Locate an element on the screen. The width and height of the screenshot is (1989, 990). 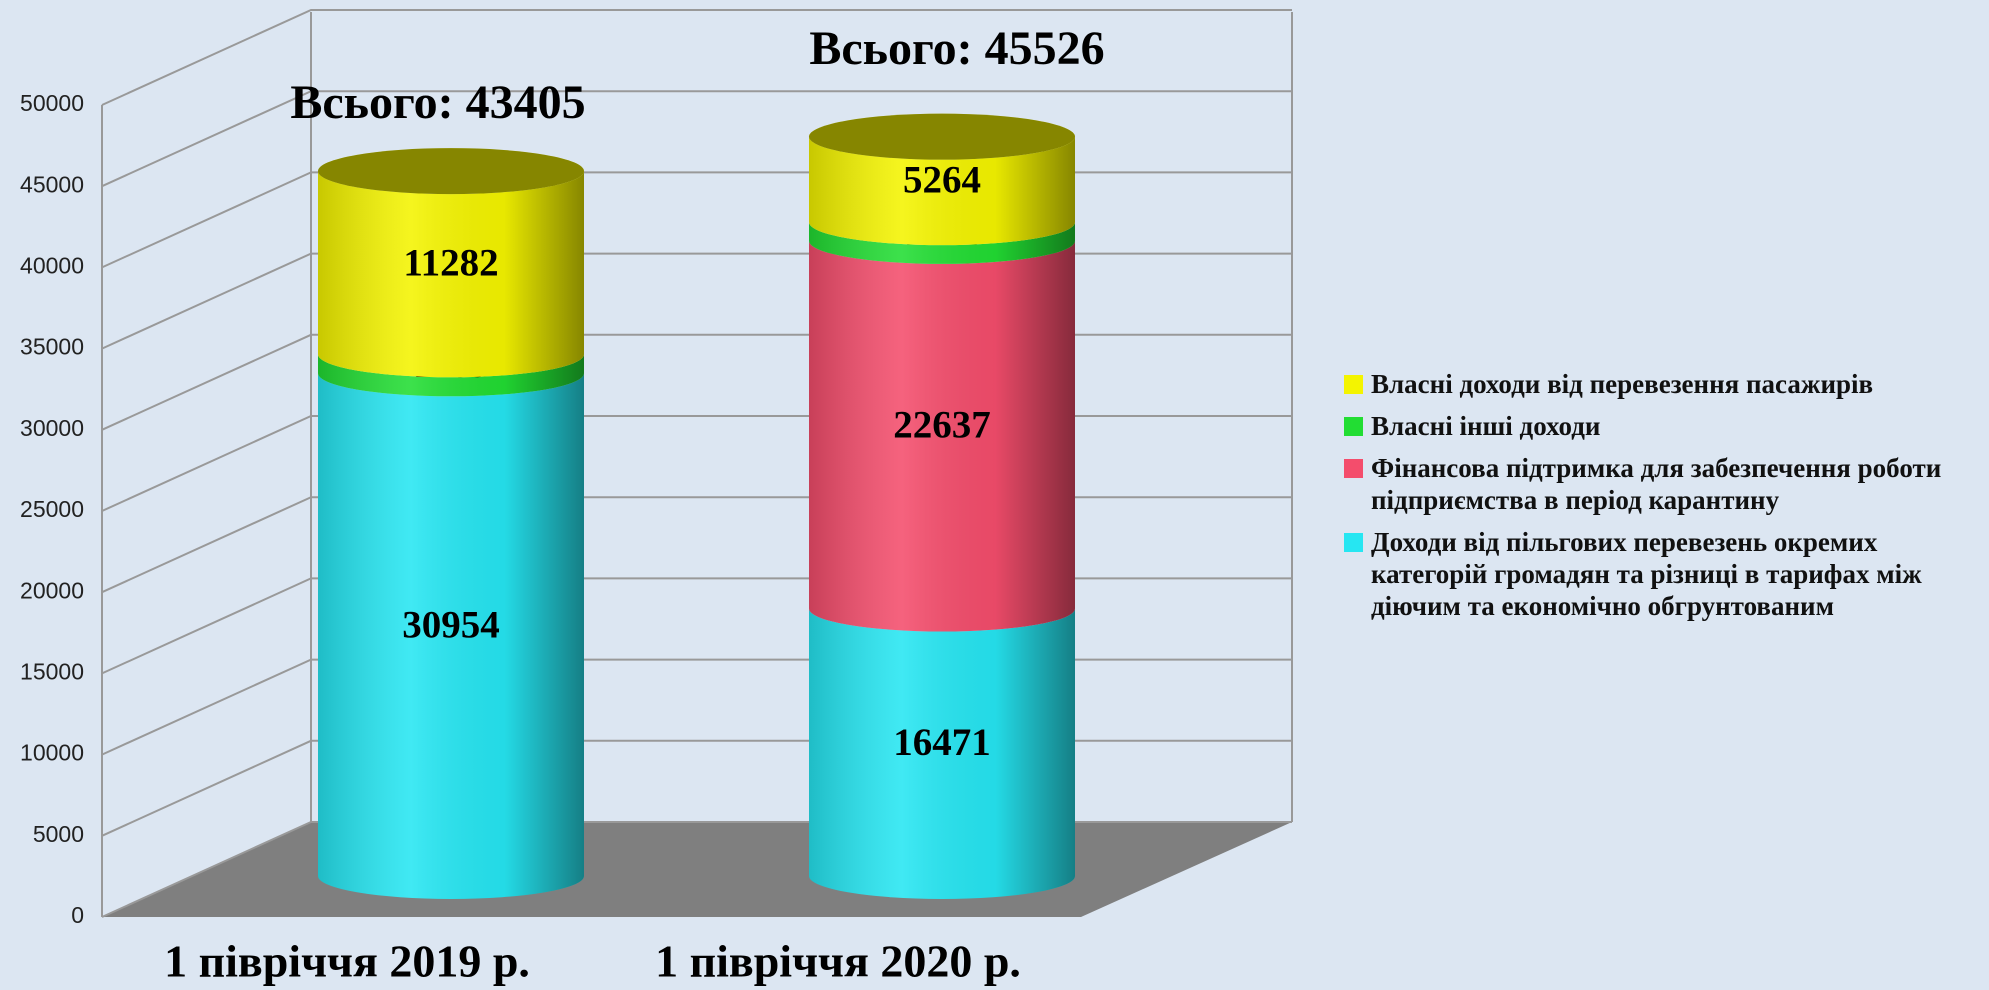
value-label: 5264 is located at coordinates (942, 179).